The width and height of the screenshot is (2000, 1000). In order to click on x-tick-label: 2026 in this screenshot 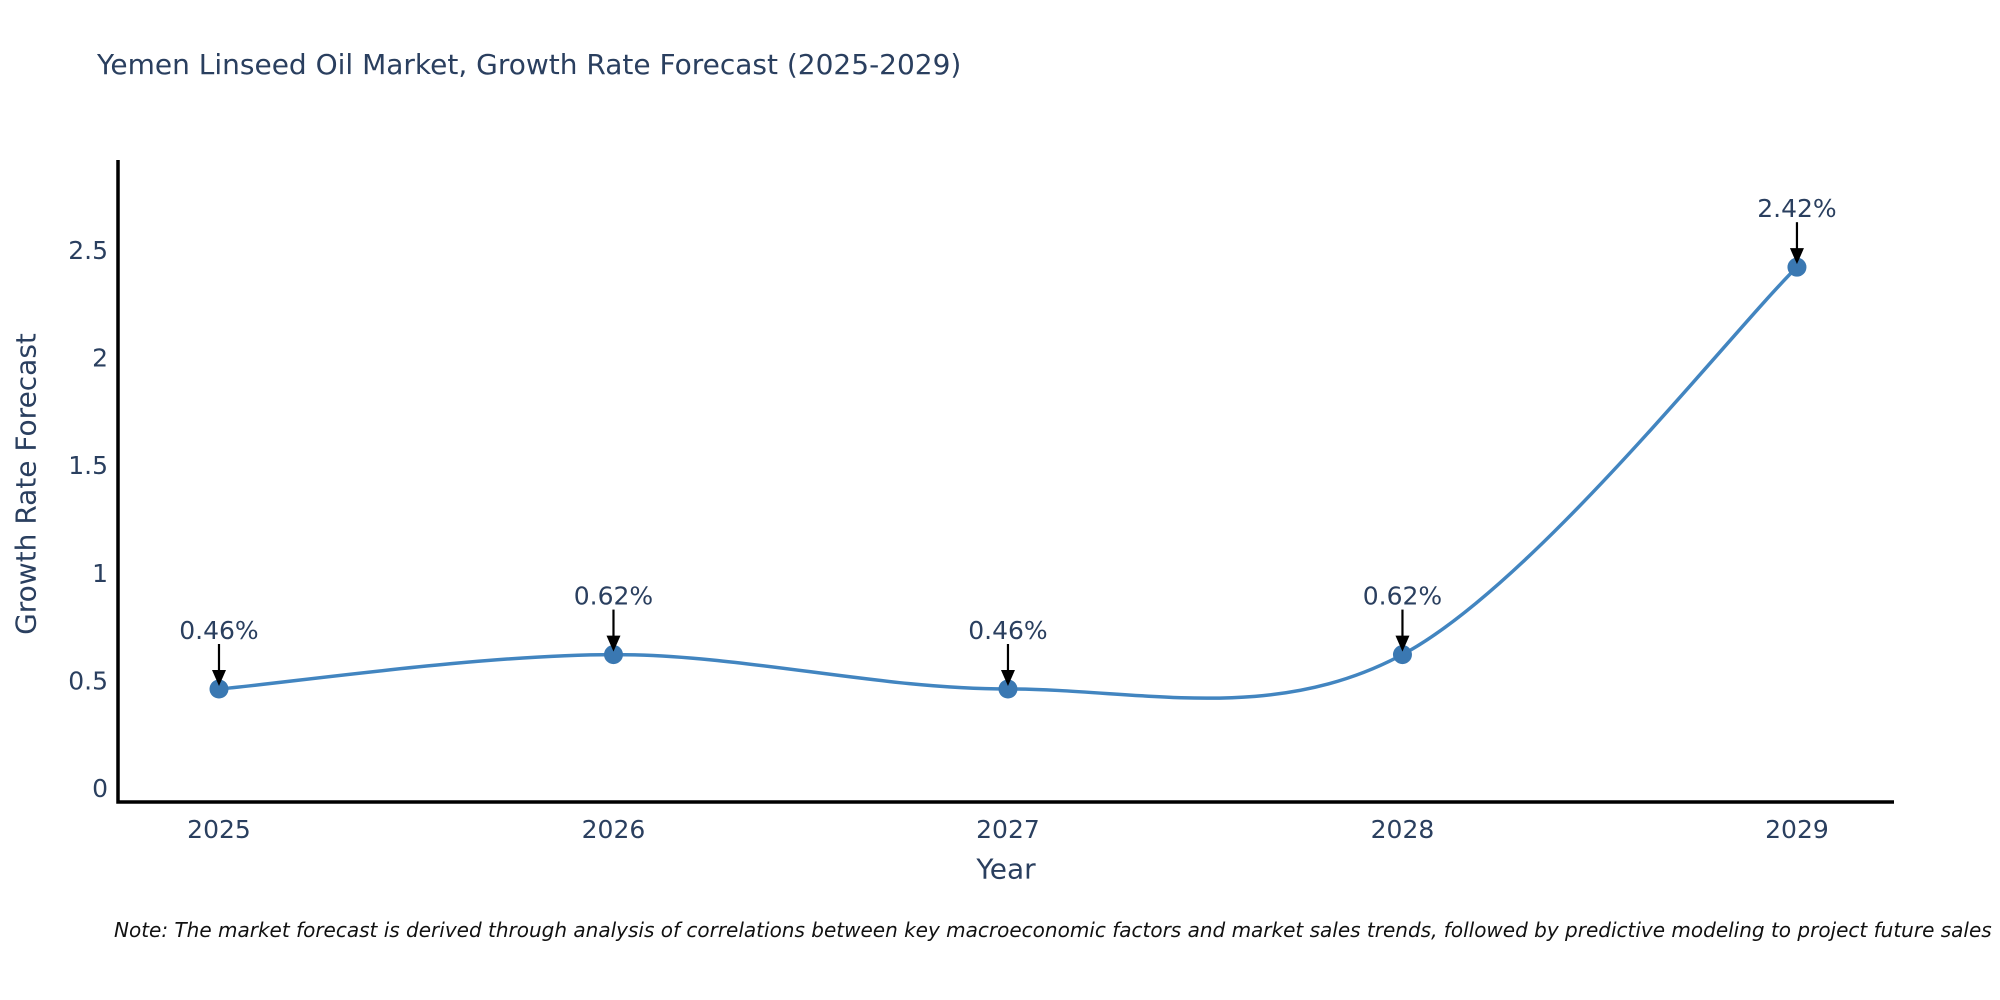, I will do `click(614, 829)`.